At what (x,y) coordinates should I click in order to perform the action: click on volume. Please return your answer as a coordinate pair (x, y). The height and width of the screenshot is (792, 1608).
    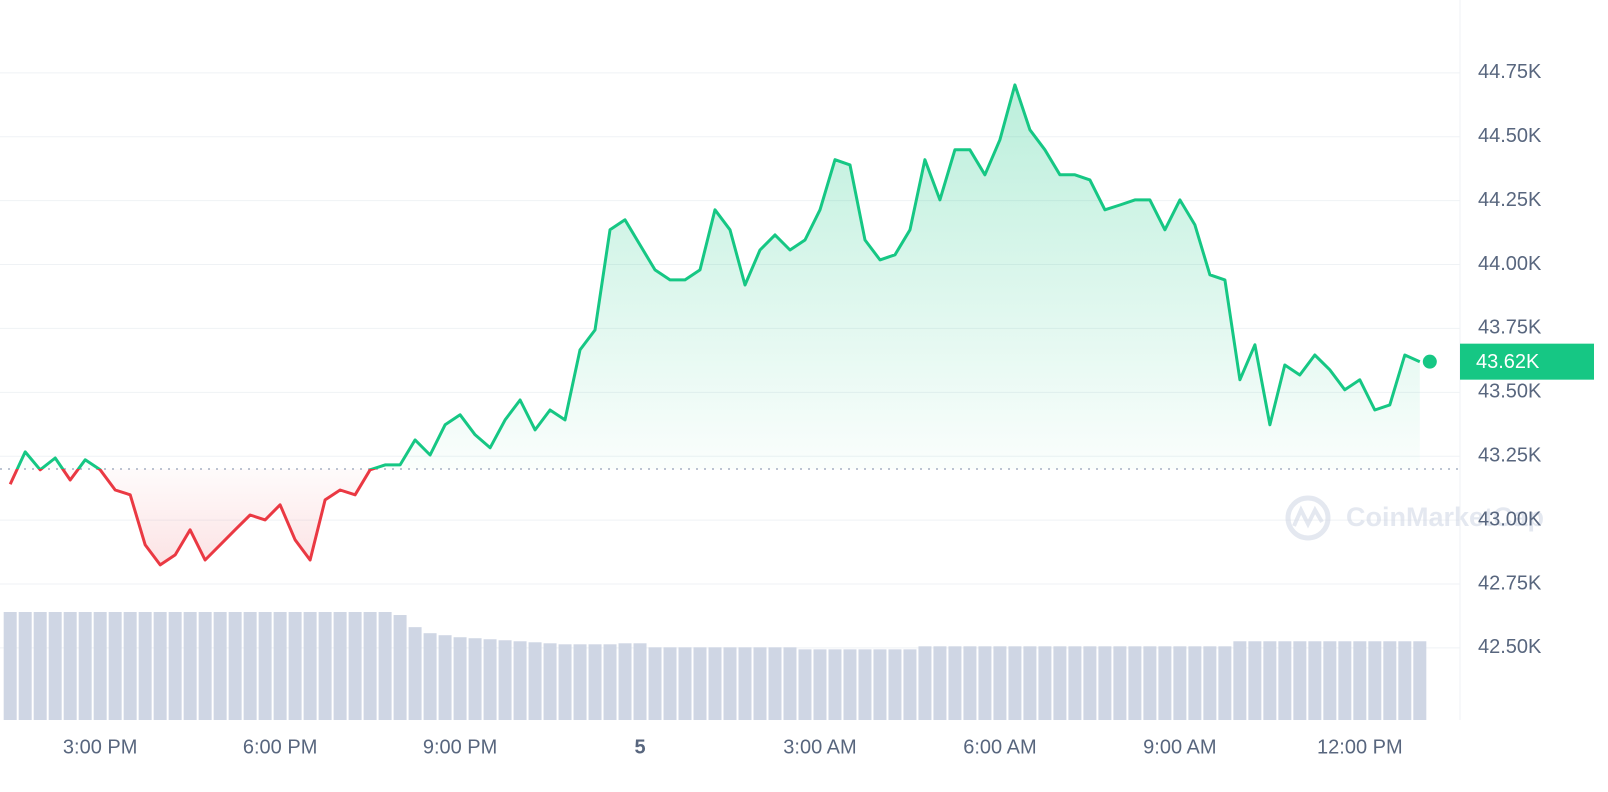
    Looking at the image, I should click on (715, 666).